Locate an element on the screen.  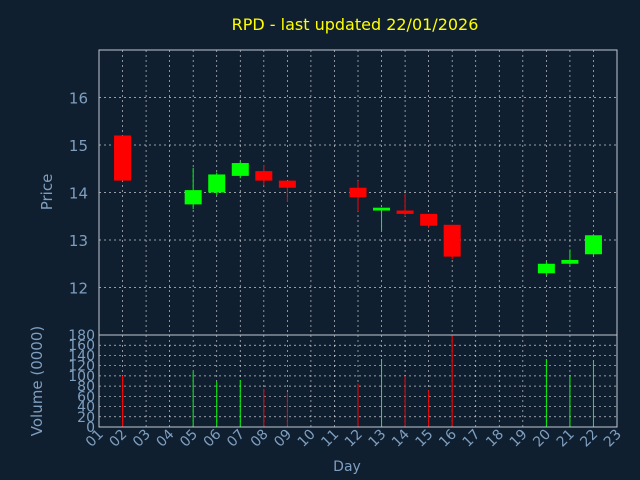
volume-y-tick-label: 20 is located at coordinates (86, 418).